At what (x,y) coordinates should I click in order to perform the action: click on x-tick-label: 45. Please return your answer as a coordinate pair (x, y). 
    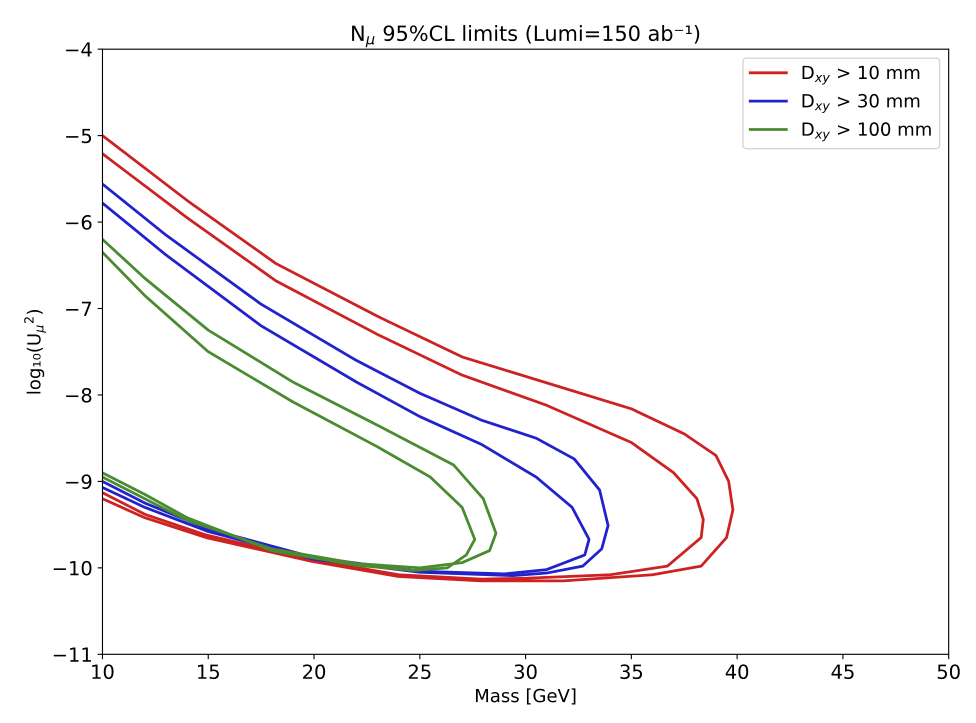
    Looking at the image, I should click on (842, 672).